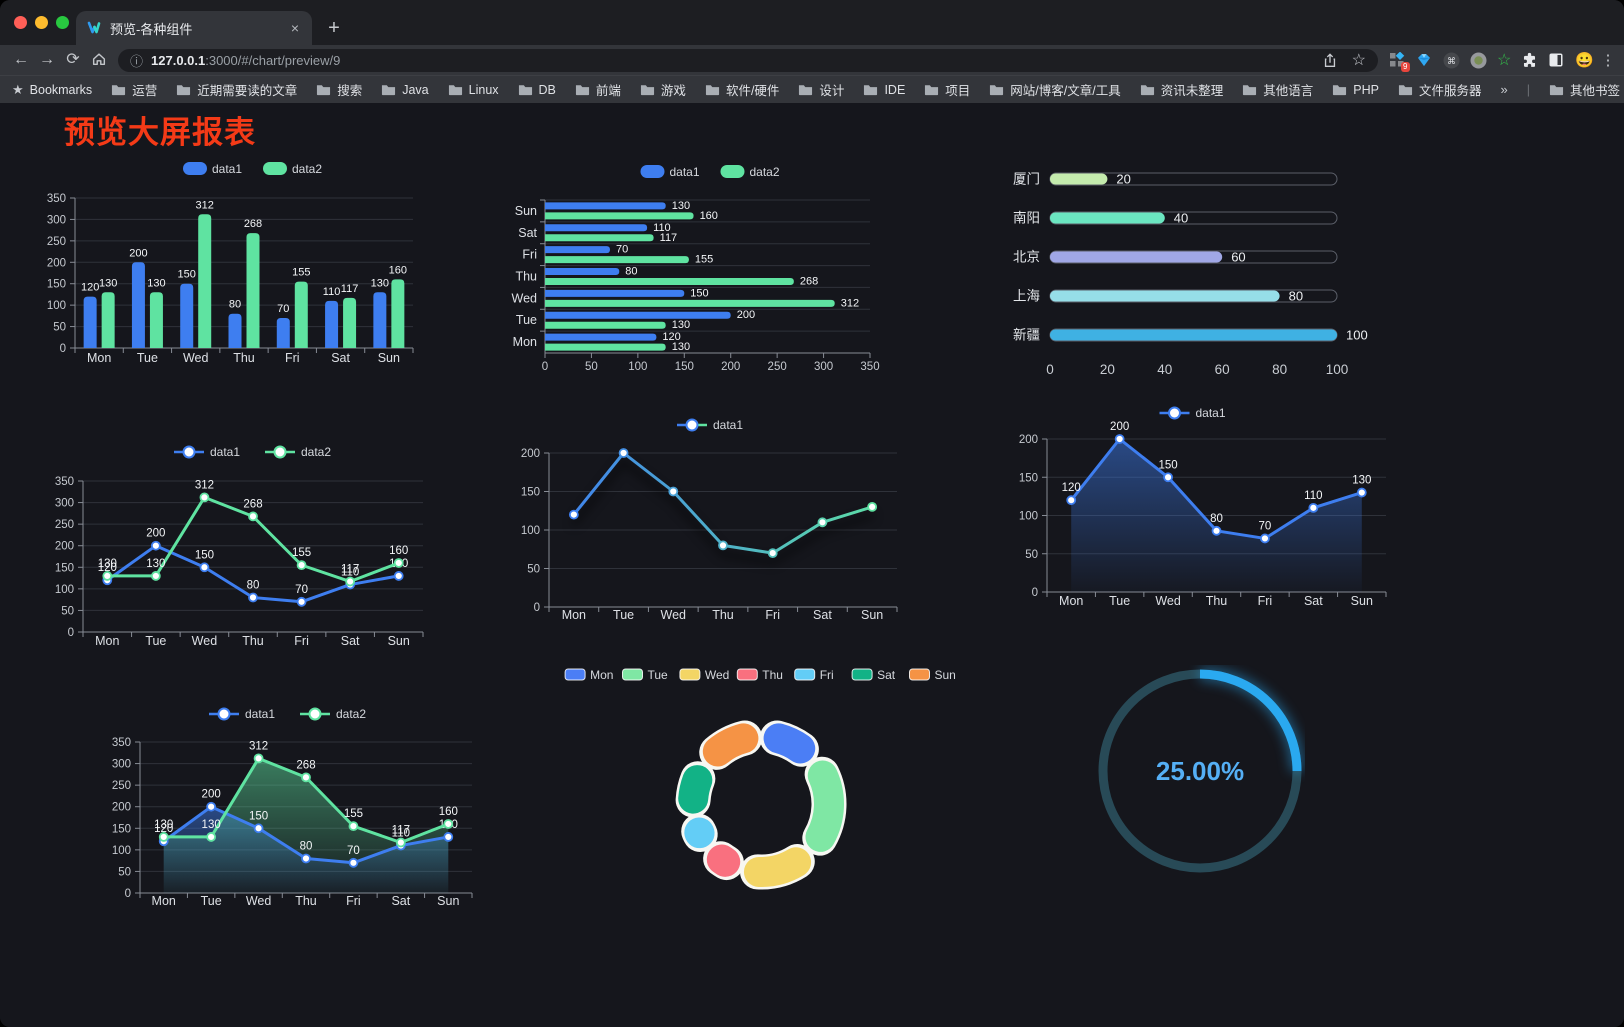 The width and height of the screenshot is (1624, 1027). I want to click on svg-text: Tue, so click(147, 358).